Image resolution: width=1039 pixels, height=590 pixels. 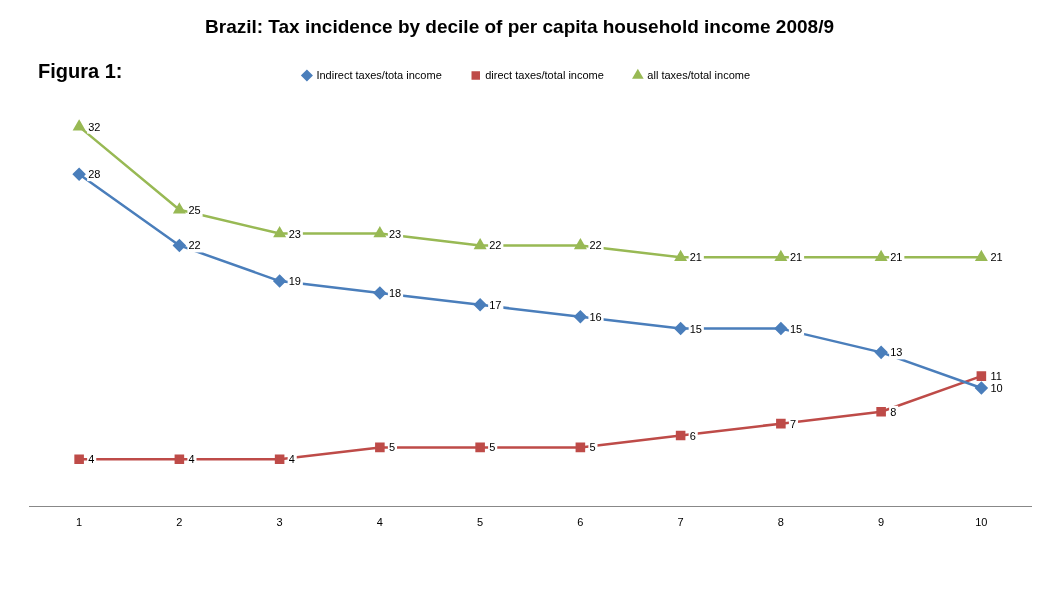 I want to click on data-label: 8, so click(x=893, y=411).